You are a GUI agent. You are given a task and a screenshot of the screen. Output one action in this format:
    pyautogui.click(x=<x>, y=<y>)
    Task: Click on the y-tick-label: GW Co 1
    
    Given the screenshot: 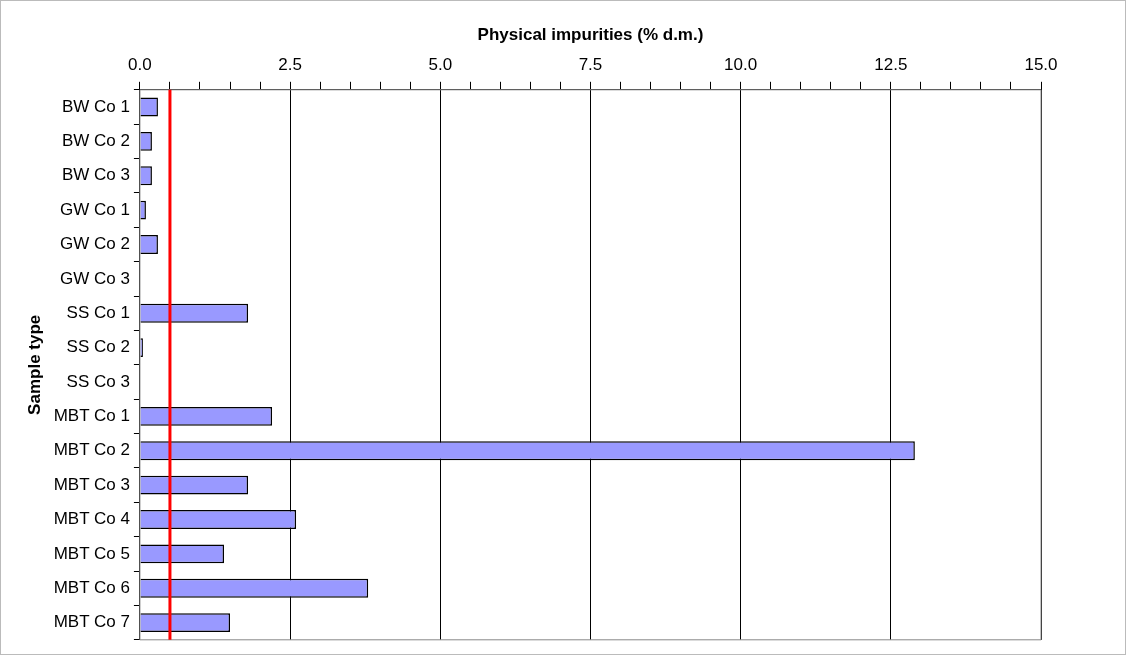 What is the action you would take?
    pyautogui.click(x=95, y=209)
    